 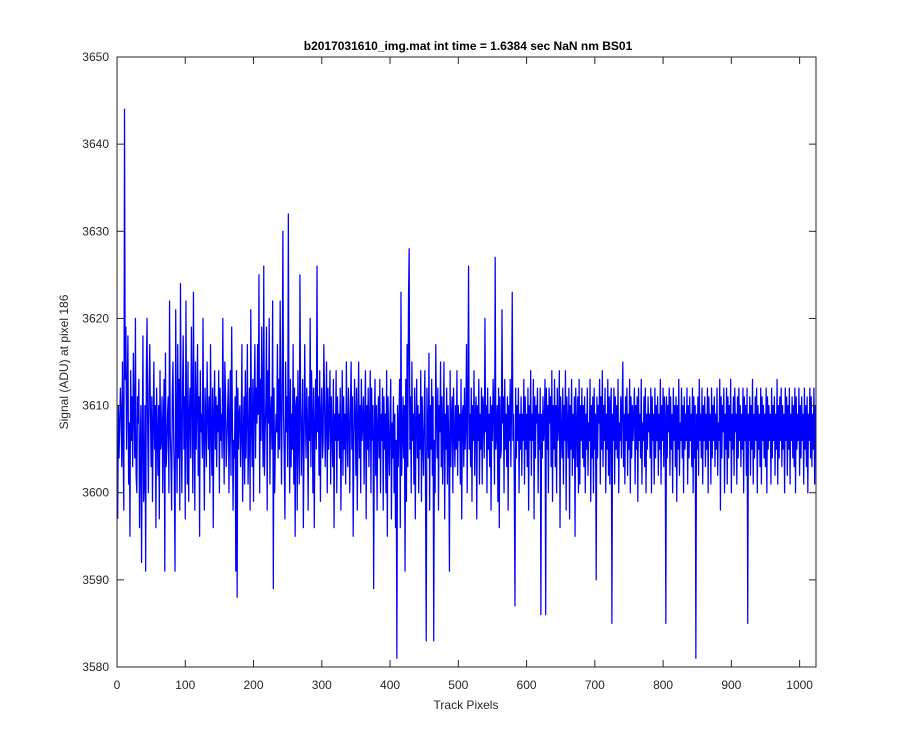 What do you see at coordinates (185, 685) in the screenshot?
I see `x-tick-label: 100` at bounding box center [185, 685].